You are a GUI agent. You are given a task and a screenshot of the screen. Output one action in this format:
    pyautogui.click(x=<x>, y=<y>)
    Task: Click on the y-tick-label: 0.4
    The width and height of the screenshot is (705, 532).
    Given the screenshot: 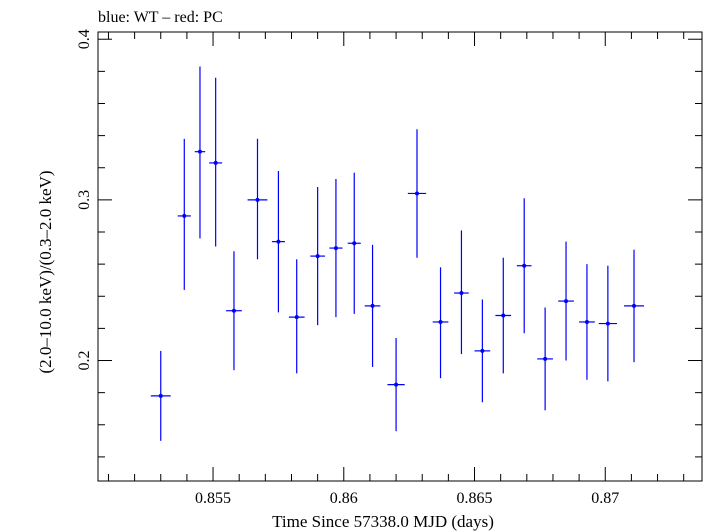 What is the action you would take?
    pyautogui.click(x=84, y=39)
    